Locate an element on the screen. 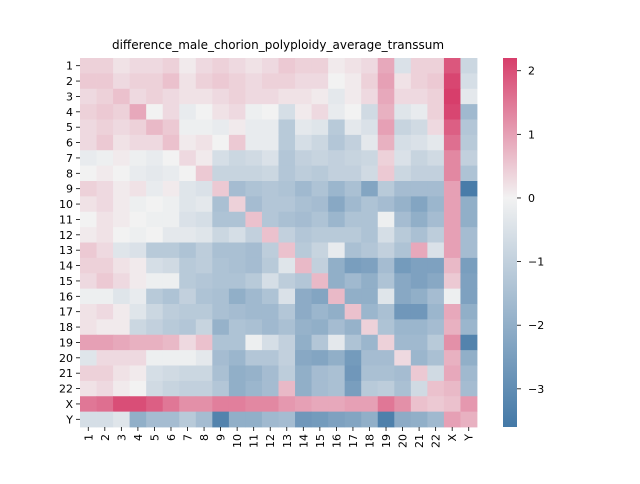 The height and width of the screenshot is (484, 640). colorbar-tick-label: −3 is located at coordinates (536, 389).